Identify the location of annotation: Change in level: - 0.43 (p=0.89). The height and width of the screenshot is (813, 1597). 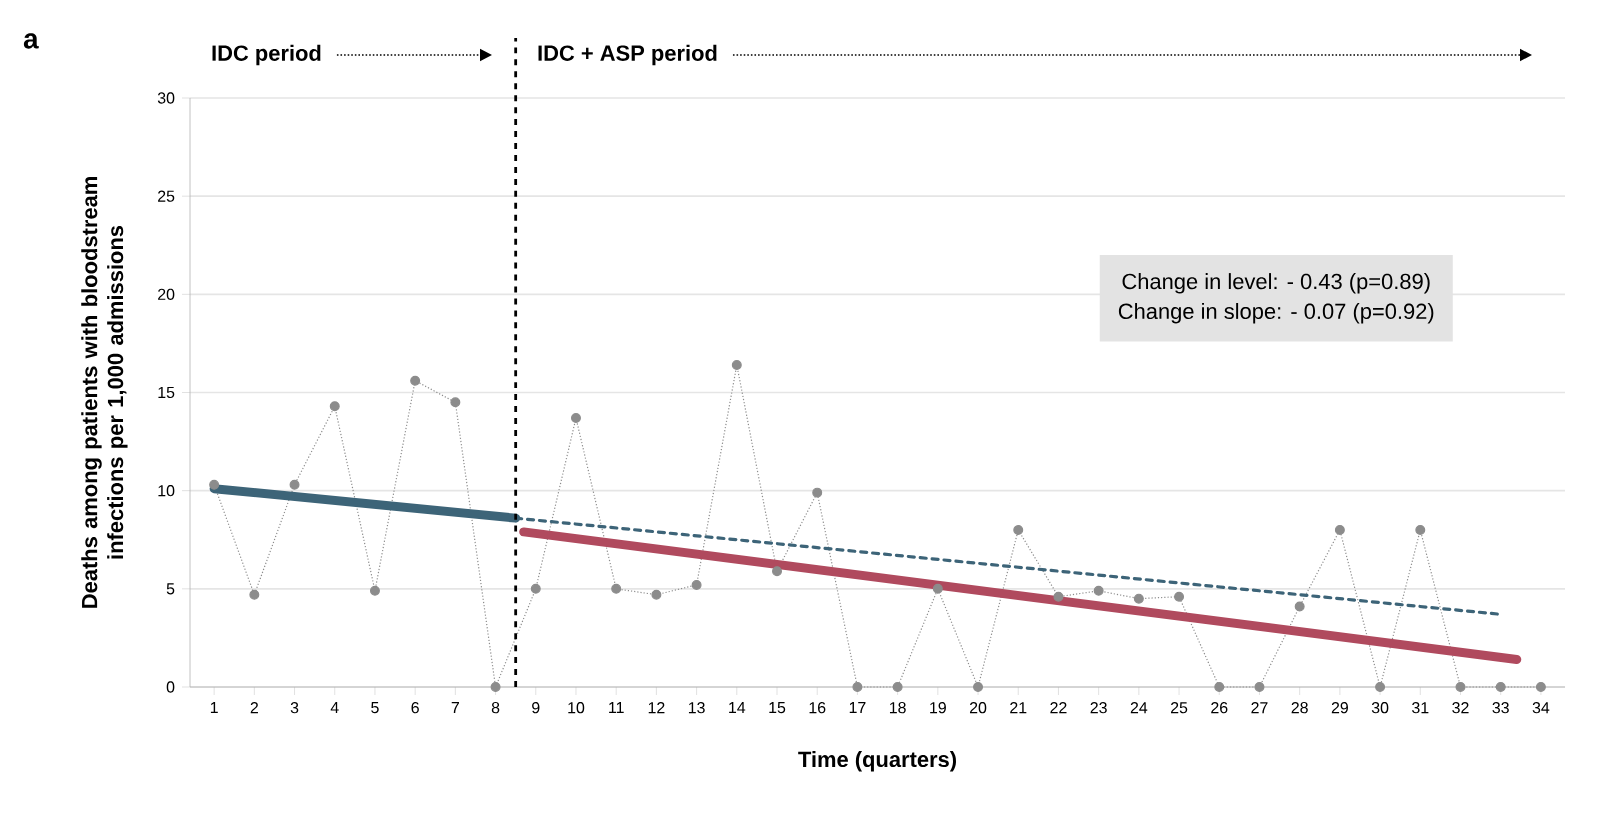
(1276, 283).